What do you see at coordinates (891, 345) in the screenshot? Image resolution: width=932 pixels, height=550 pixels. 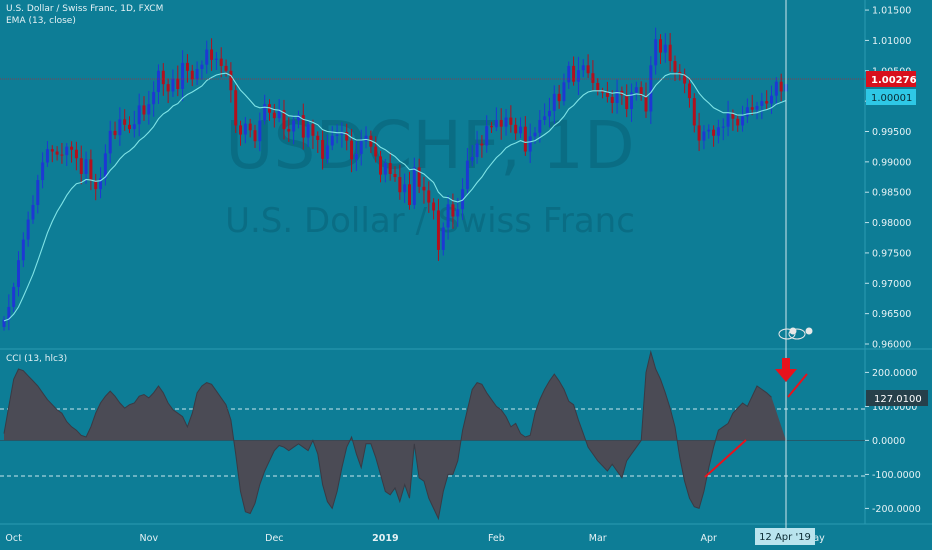 I see `price-tick-label: 0.96000` at bounding box center [891, 345].